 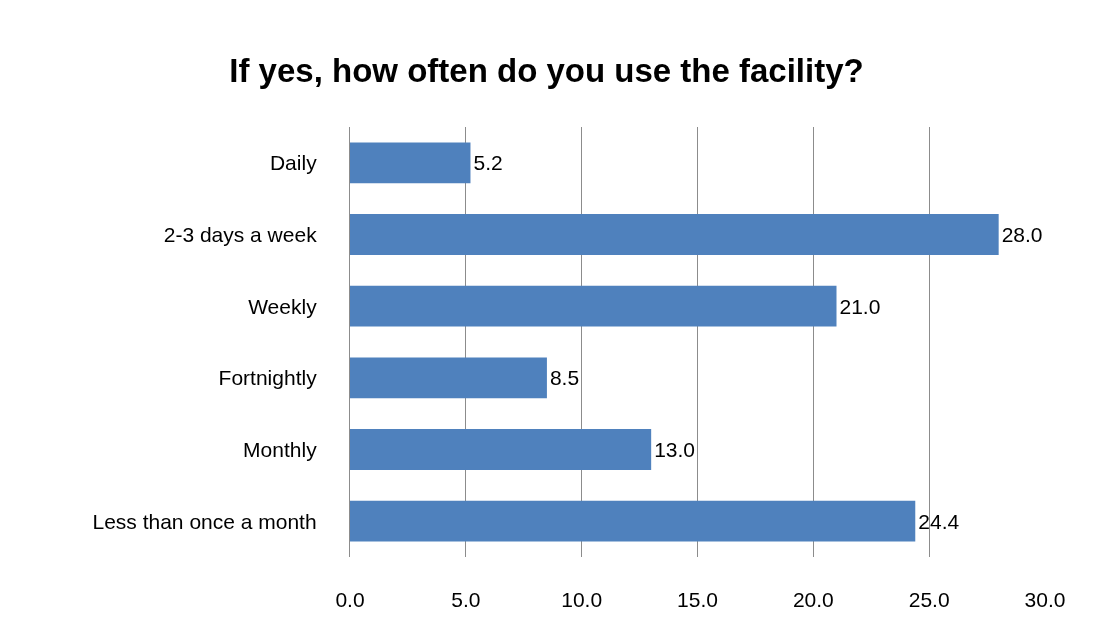 I want to click on x-tick-label: 25.0, so click(x=929, y=599).